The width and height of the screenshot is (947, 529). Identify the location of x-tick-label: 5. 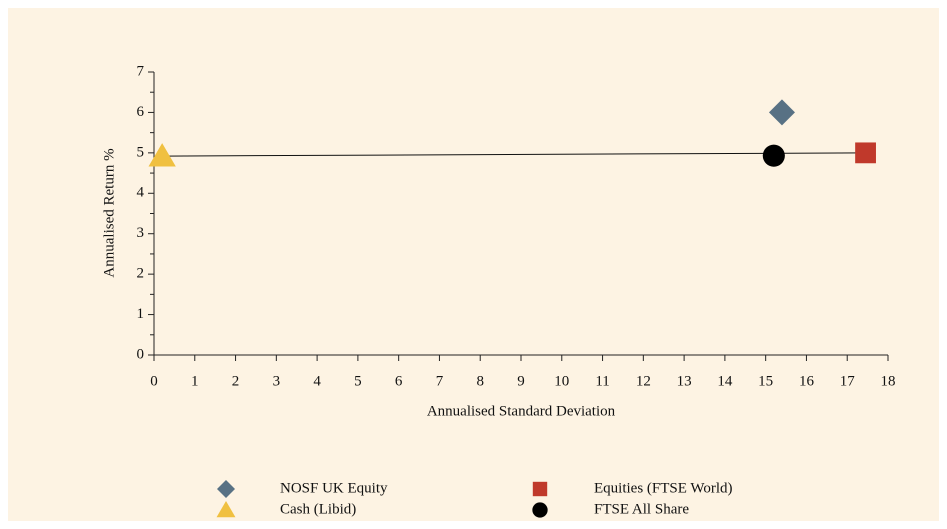
(358, 381).